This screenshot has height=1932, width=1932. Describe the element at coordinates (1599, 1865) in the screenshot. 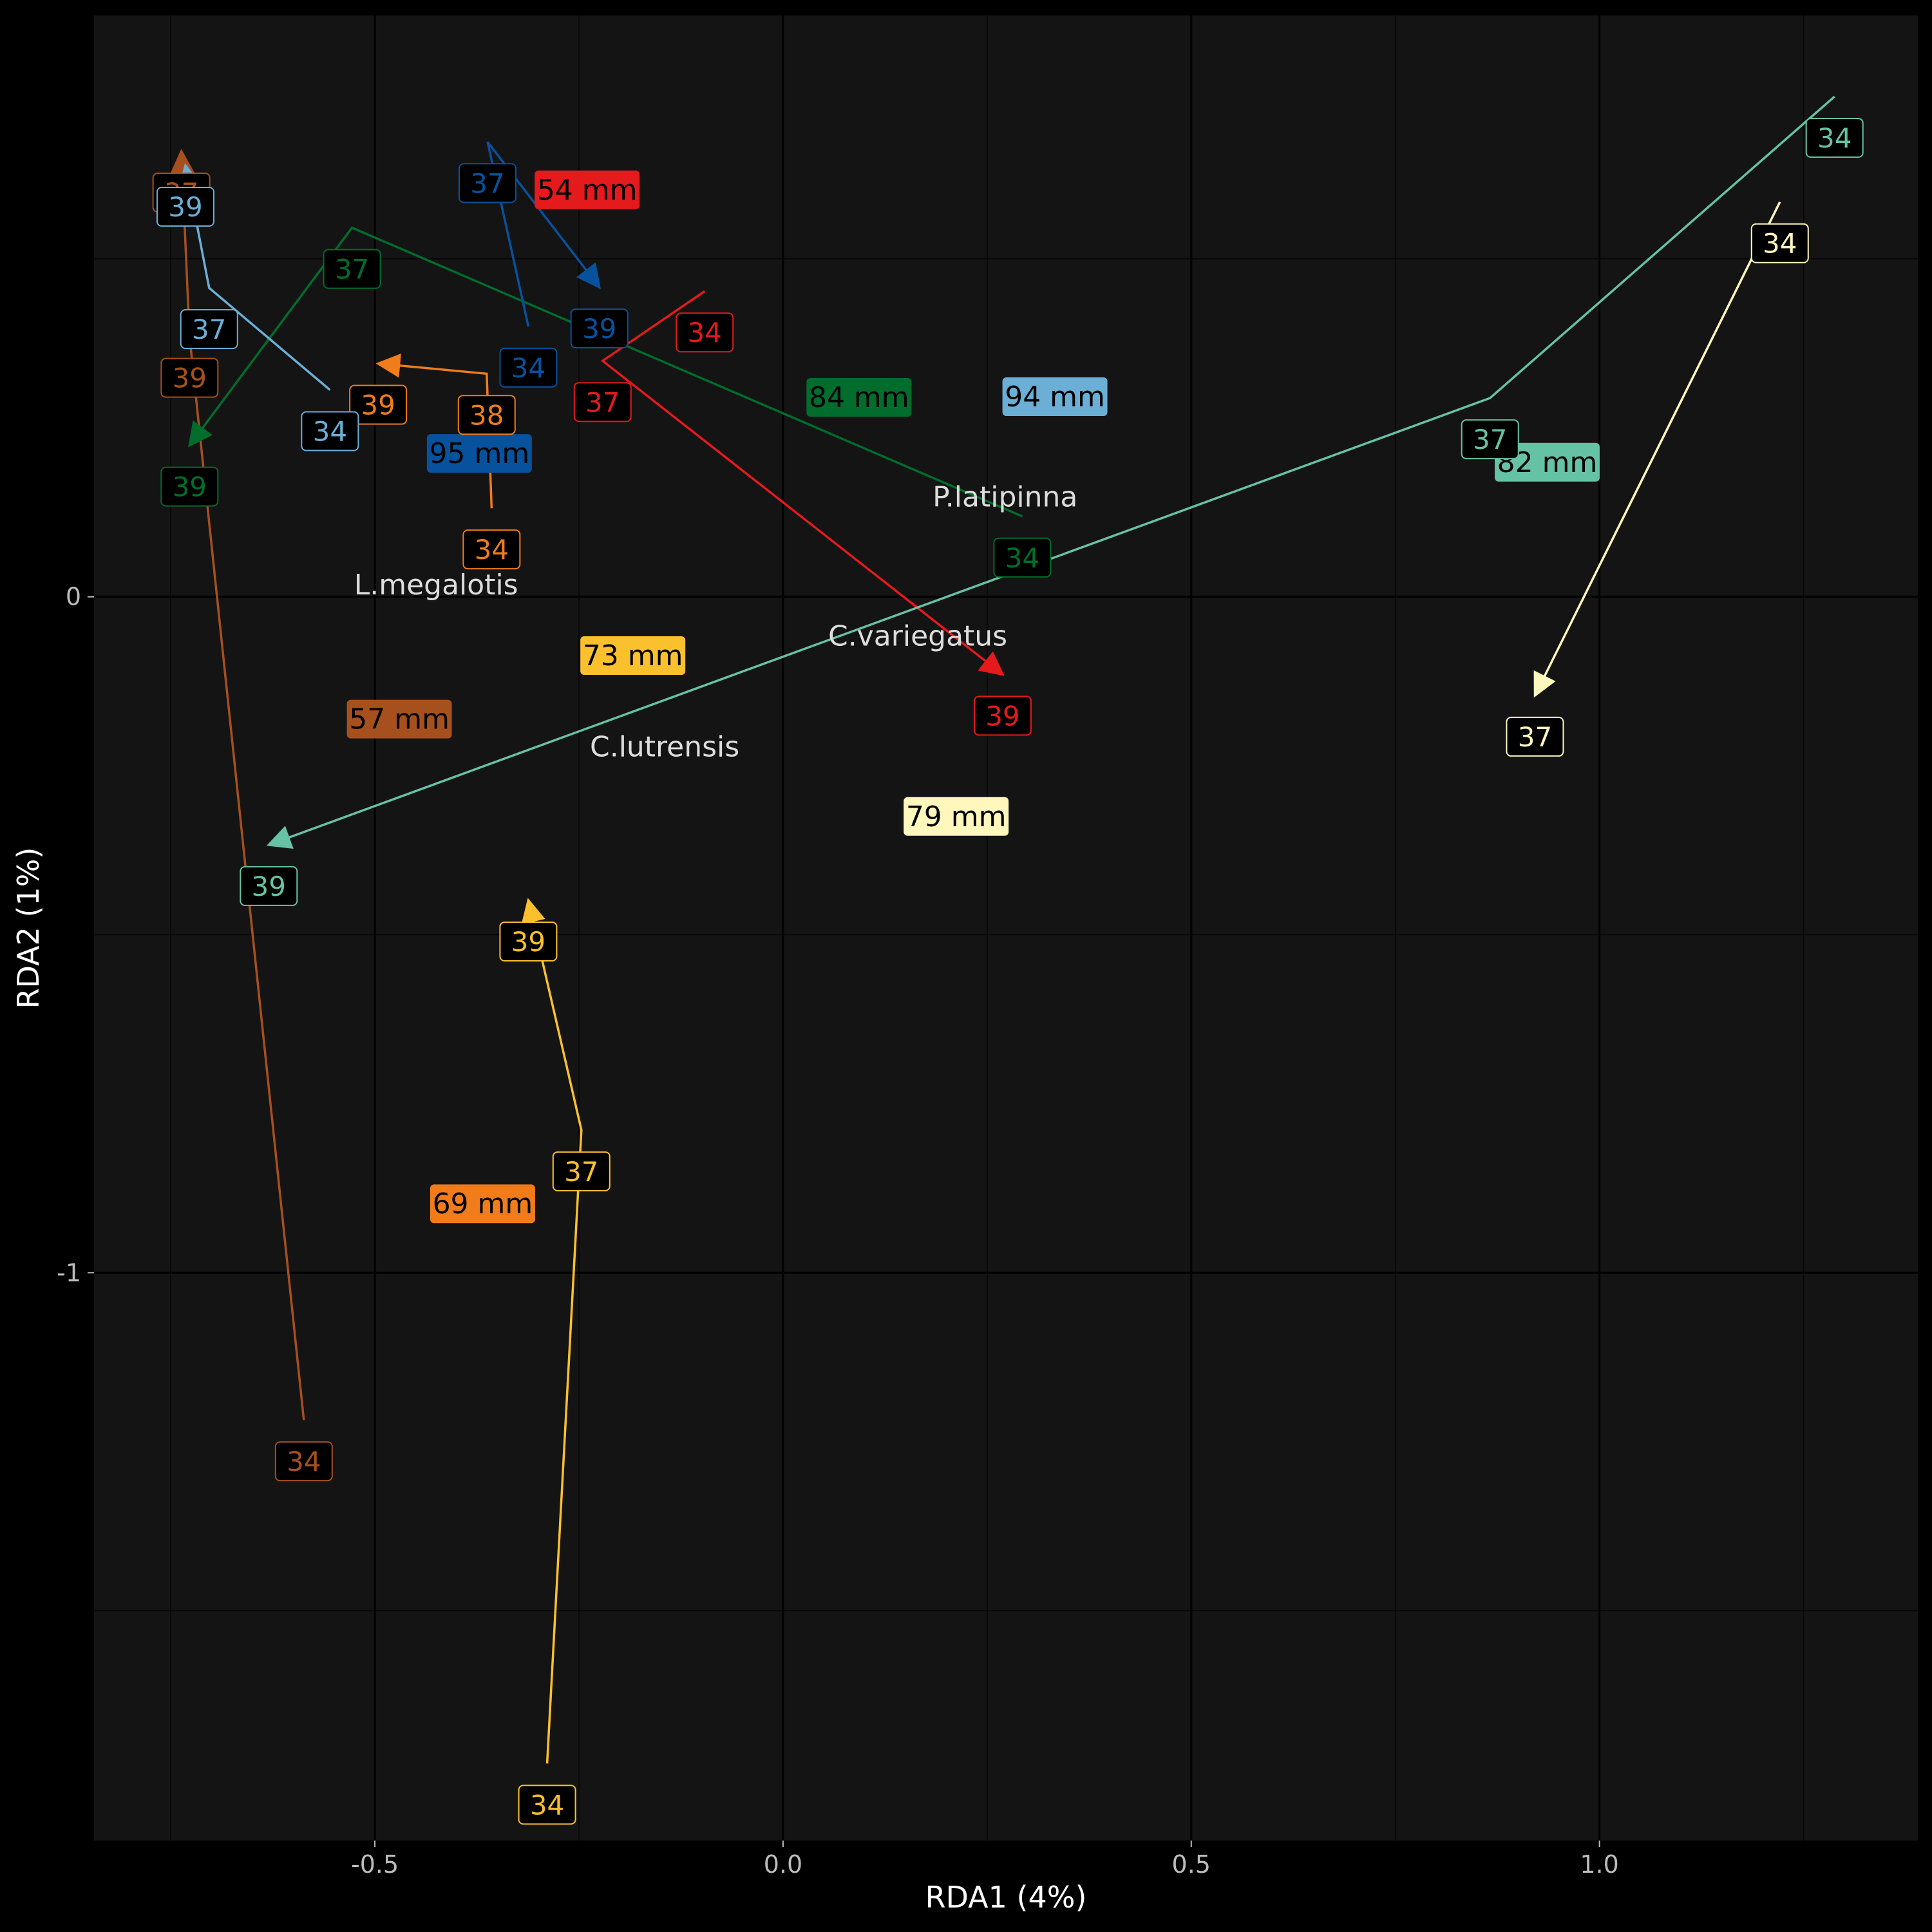

I see `x-tick-label: 1.0` at that location.